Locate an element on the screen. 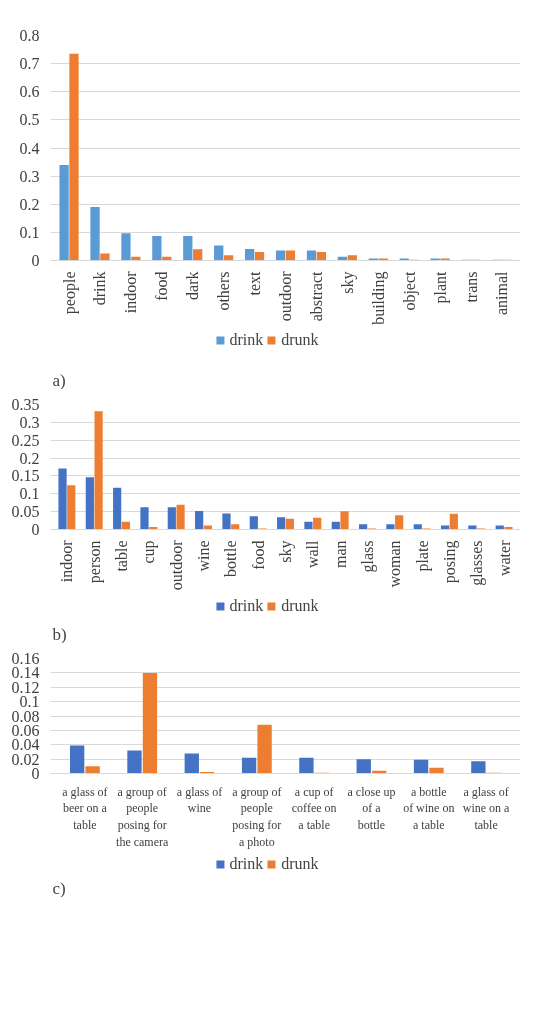  x-tick-label: a bottle of wine on a table is located at coordinates (429, 808).